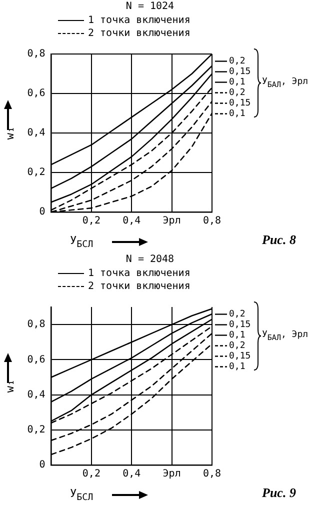  Describe the element at coordinates (279, 493) in the screenshot. I see `text: Рис. 9` at that location.